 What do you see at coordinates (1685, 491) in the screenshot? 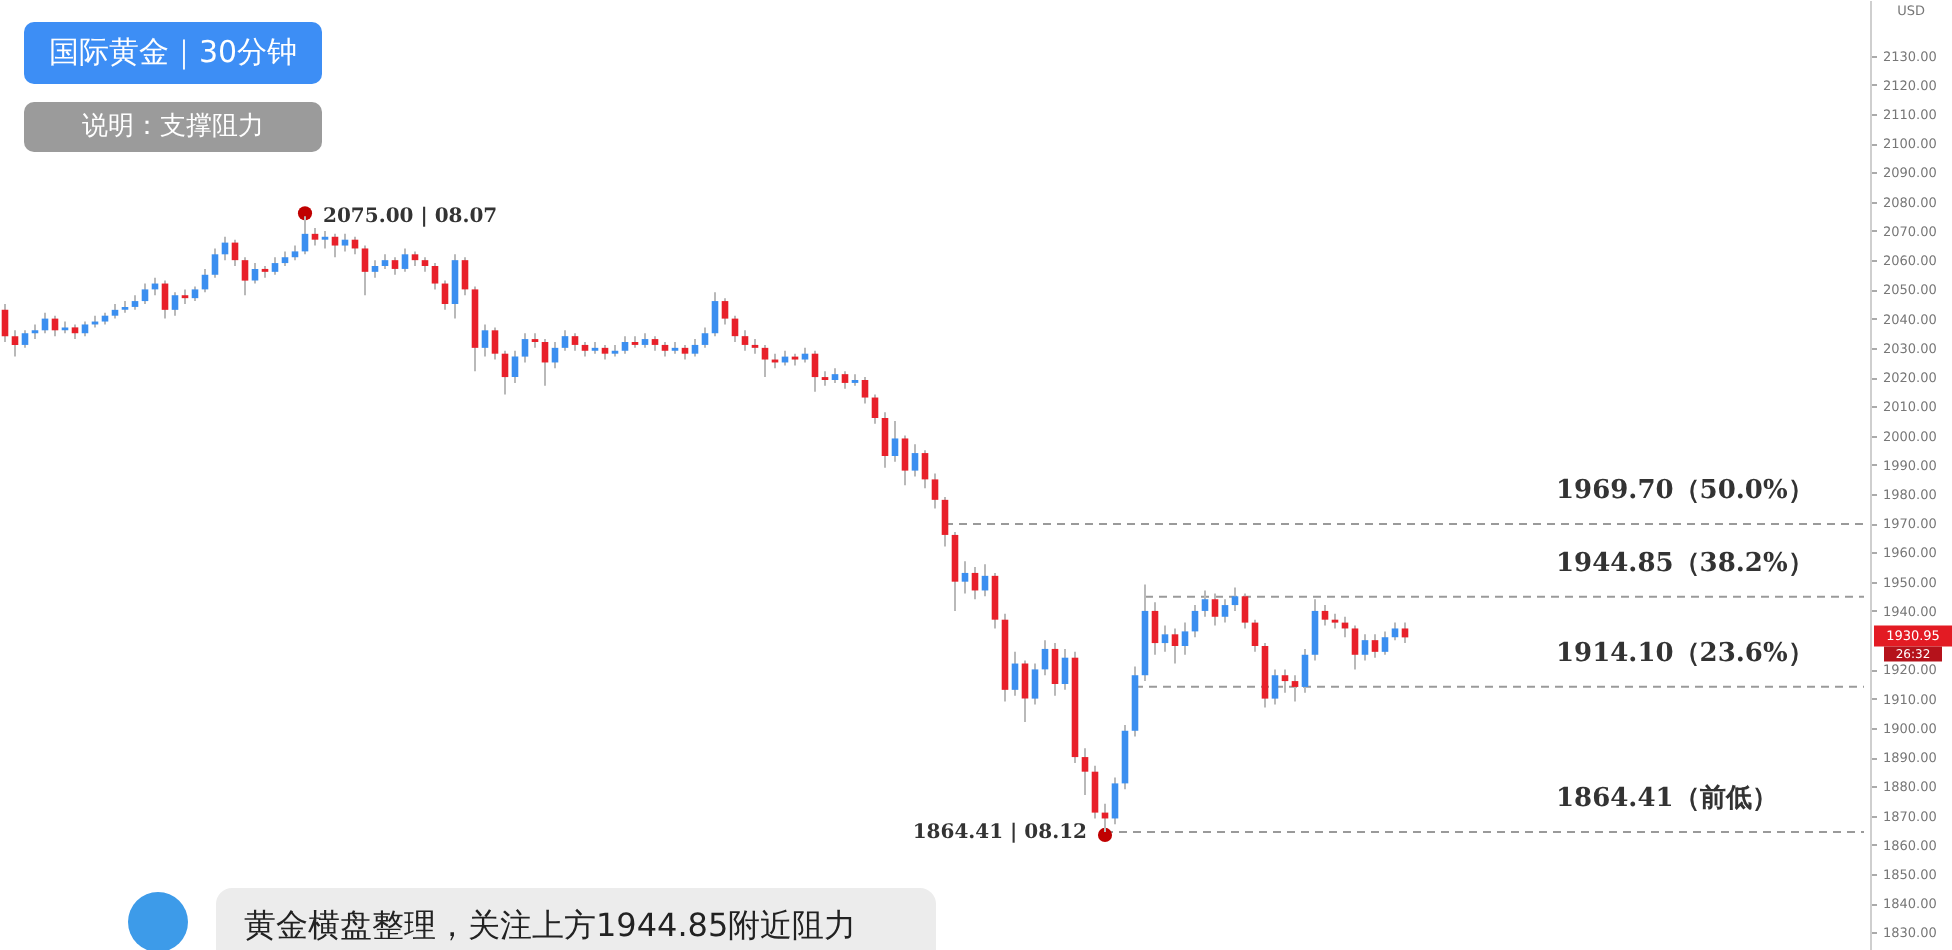
I see `ref-line-label: 1969.70（50.0%）` at bounding box center [1685, 491].